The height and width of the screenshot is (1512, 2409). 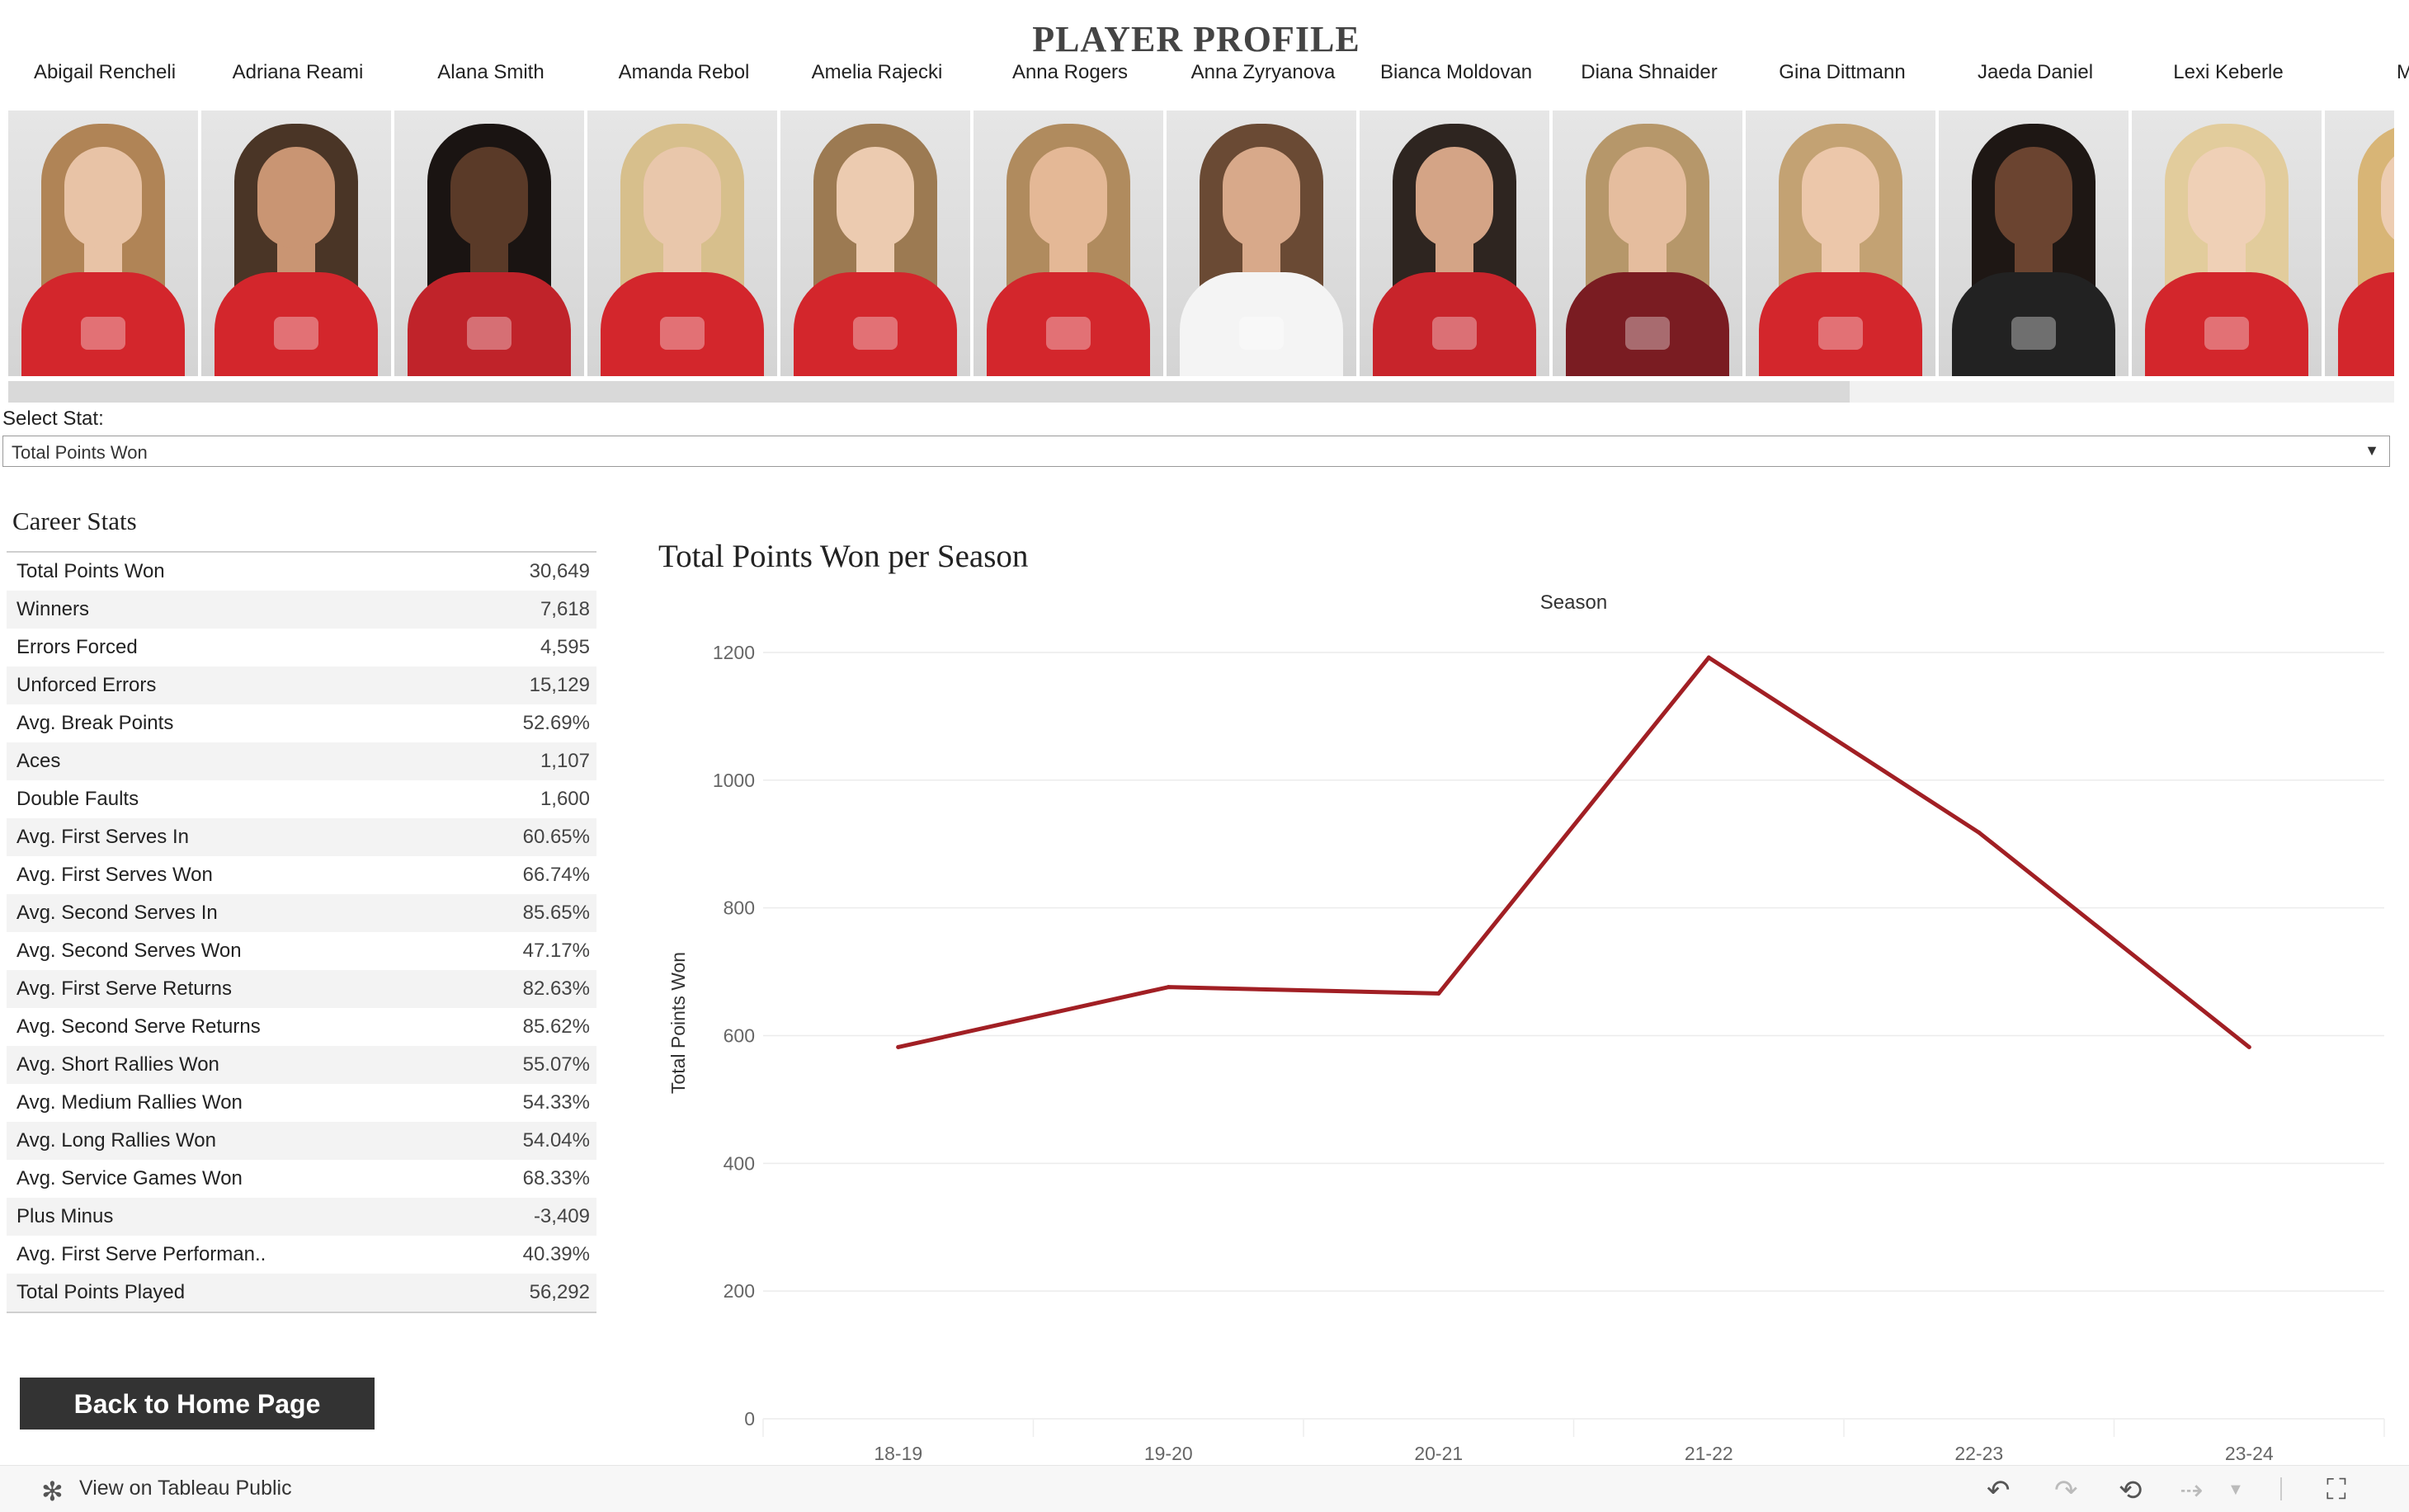 What do you see at coordinates (65, 1216) in the screenshot?
I see `stat-name: Plus Minus` at bounding box center [65, 1216].